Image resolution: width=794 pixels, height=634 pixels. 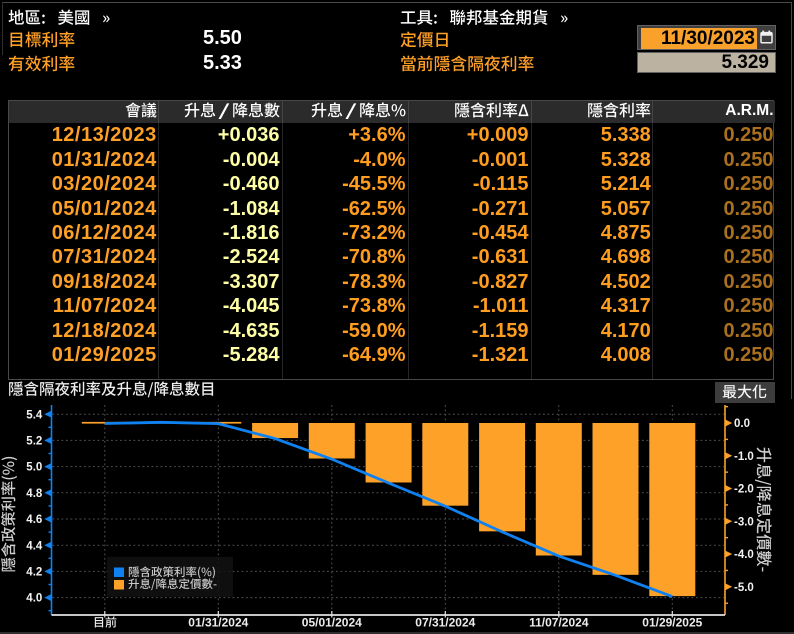 I want to click on svg-text: 4.0, so click(x=34, y=599).